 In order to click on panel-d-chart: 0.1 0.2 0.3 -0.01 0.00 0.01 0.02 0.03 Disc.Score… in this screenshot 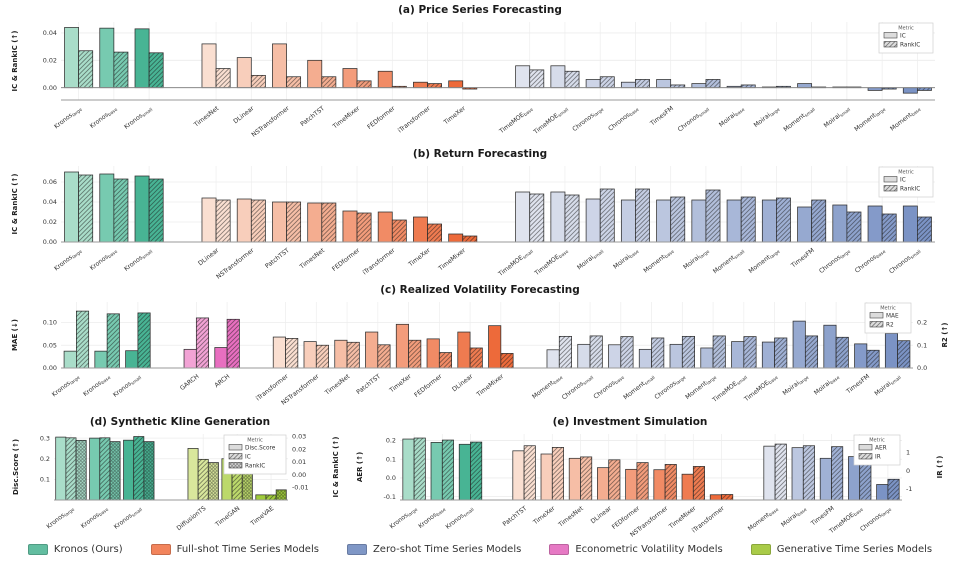, I will do `click(176, 482)`.